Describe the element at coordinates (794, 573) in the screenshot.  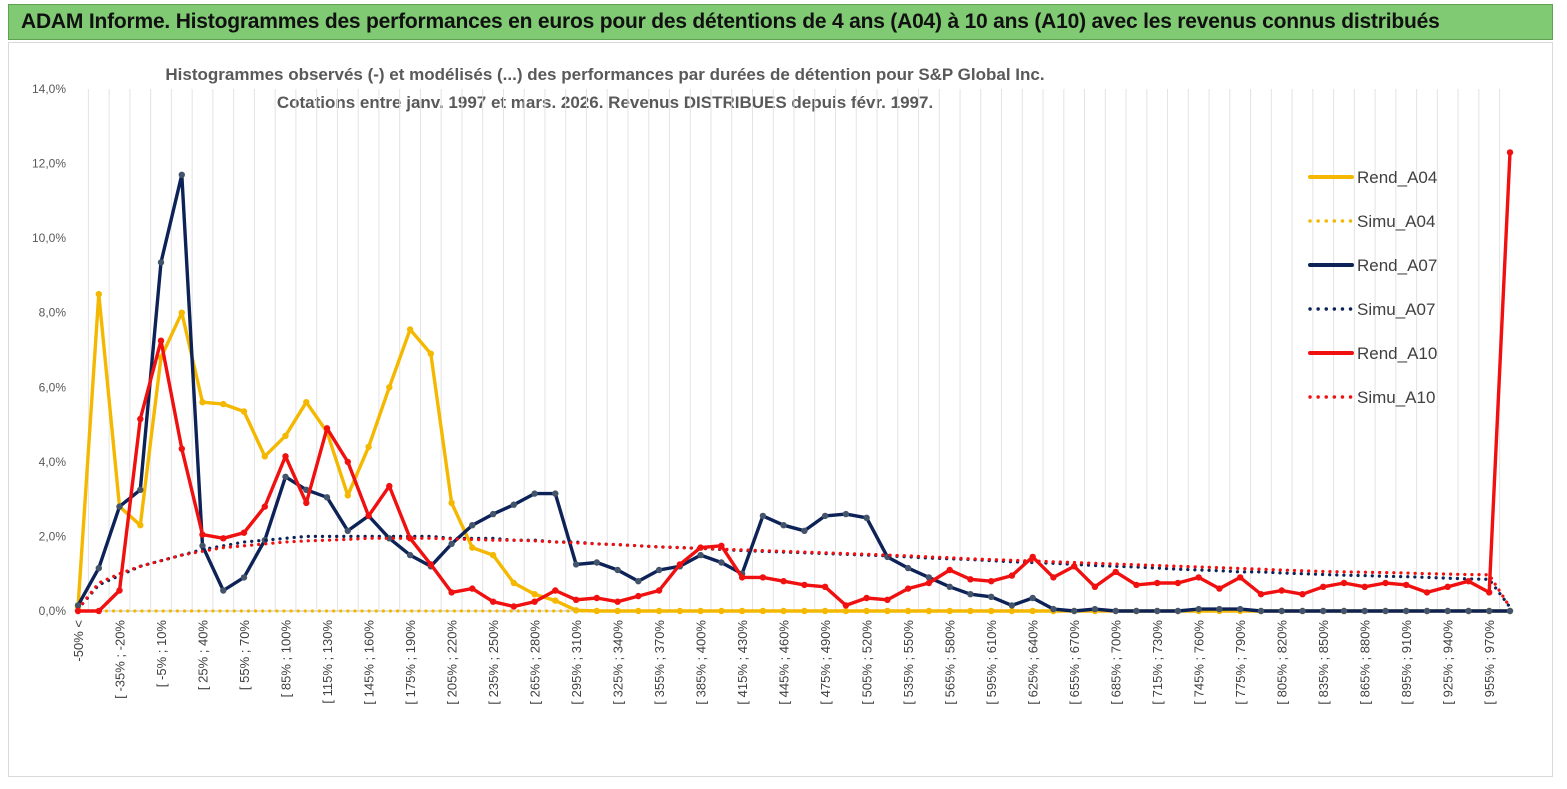
I see `series-line-simu-a10` at that location.